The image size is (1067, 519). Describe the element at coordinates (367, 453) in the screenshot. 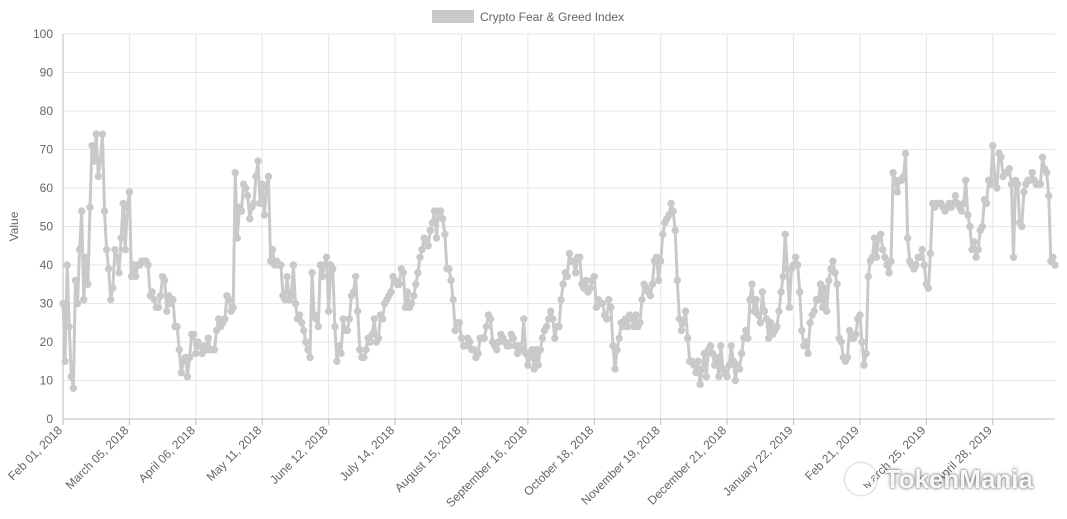

I see `x-tick-label: July 14, 2018` at that location.